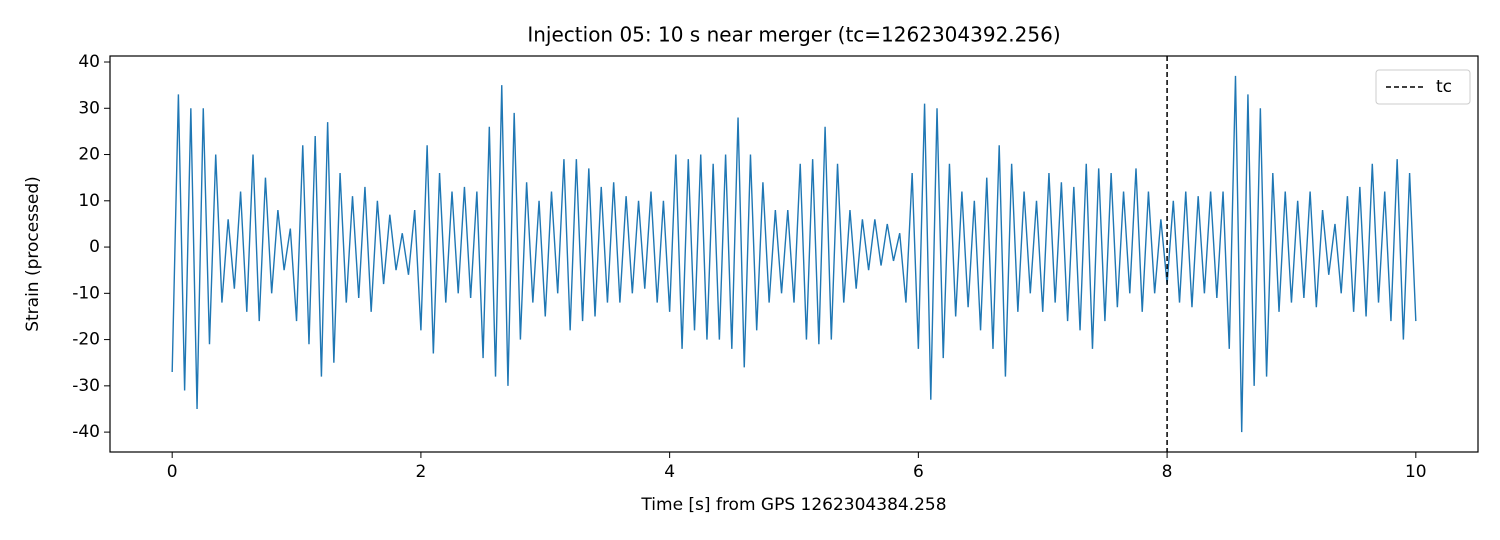  What do you see at coordinates (793, 505) in the screenshot?
I see `x-axis-label: Time [s] from GPS 1262304384.258` at bounding box center [793, 505].